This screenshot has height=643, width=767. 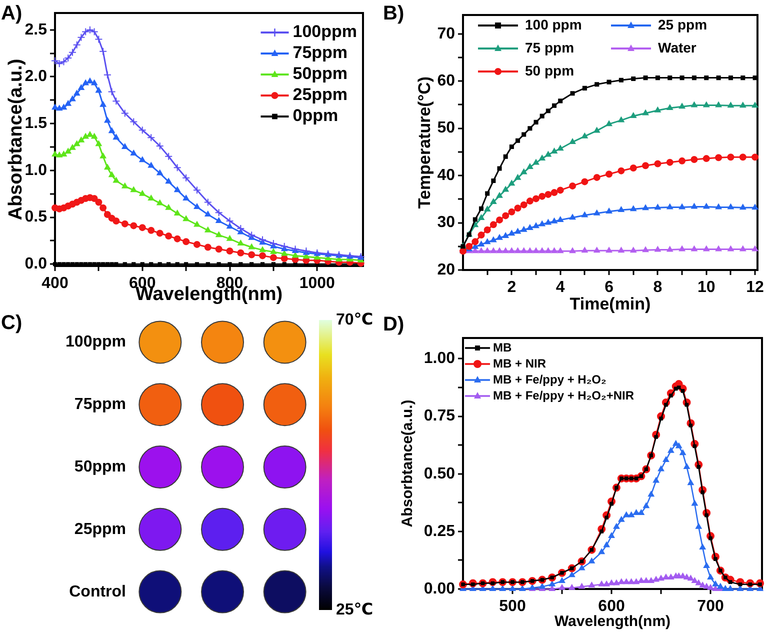 I want to click on y-tick-label: 60, so click(x=446, y=81).